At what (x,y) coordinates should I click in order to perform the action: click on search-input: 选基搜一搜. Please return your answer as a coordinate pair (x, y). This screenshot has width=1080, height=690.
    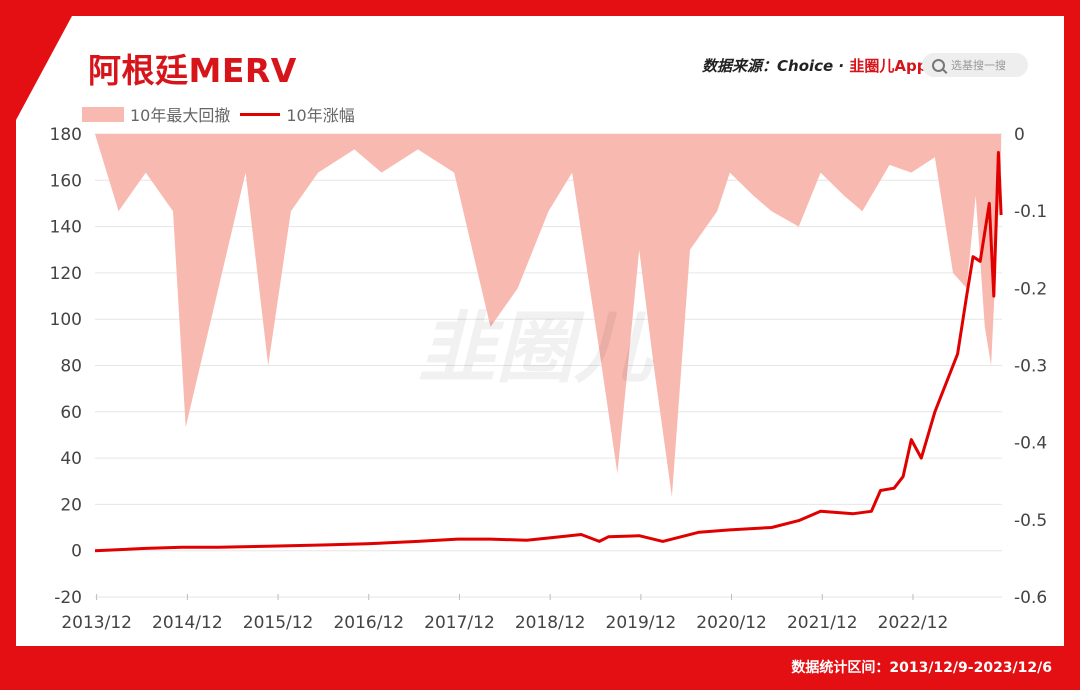
    Looking at the image, I should click on (975, 65).